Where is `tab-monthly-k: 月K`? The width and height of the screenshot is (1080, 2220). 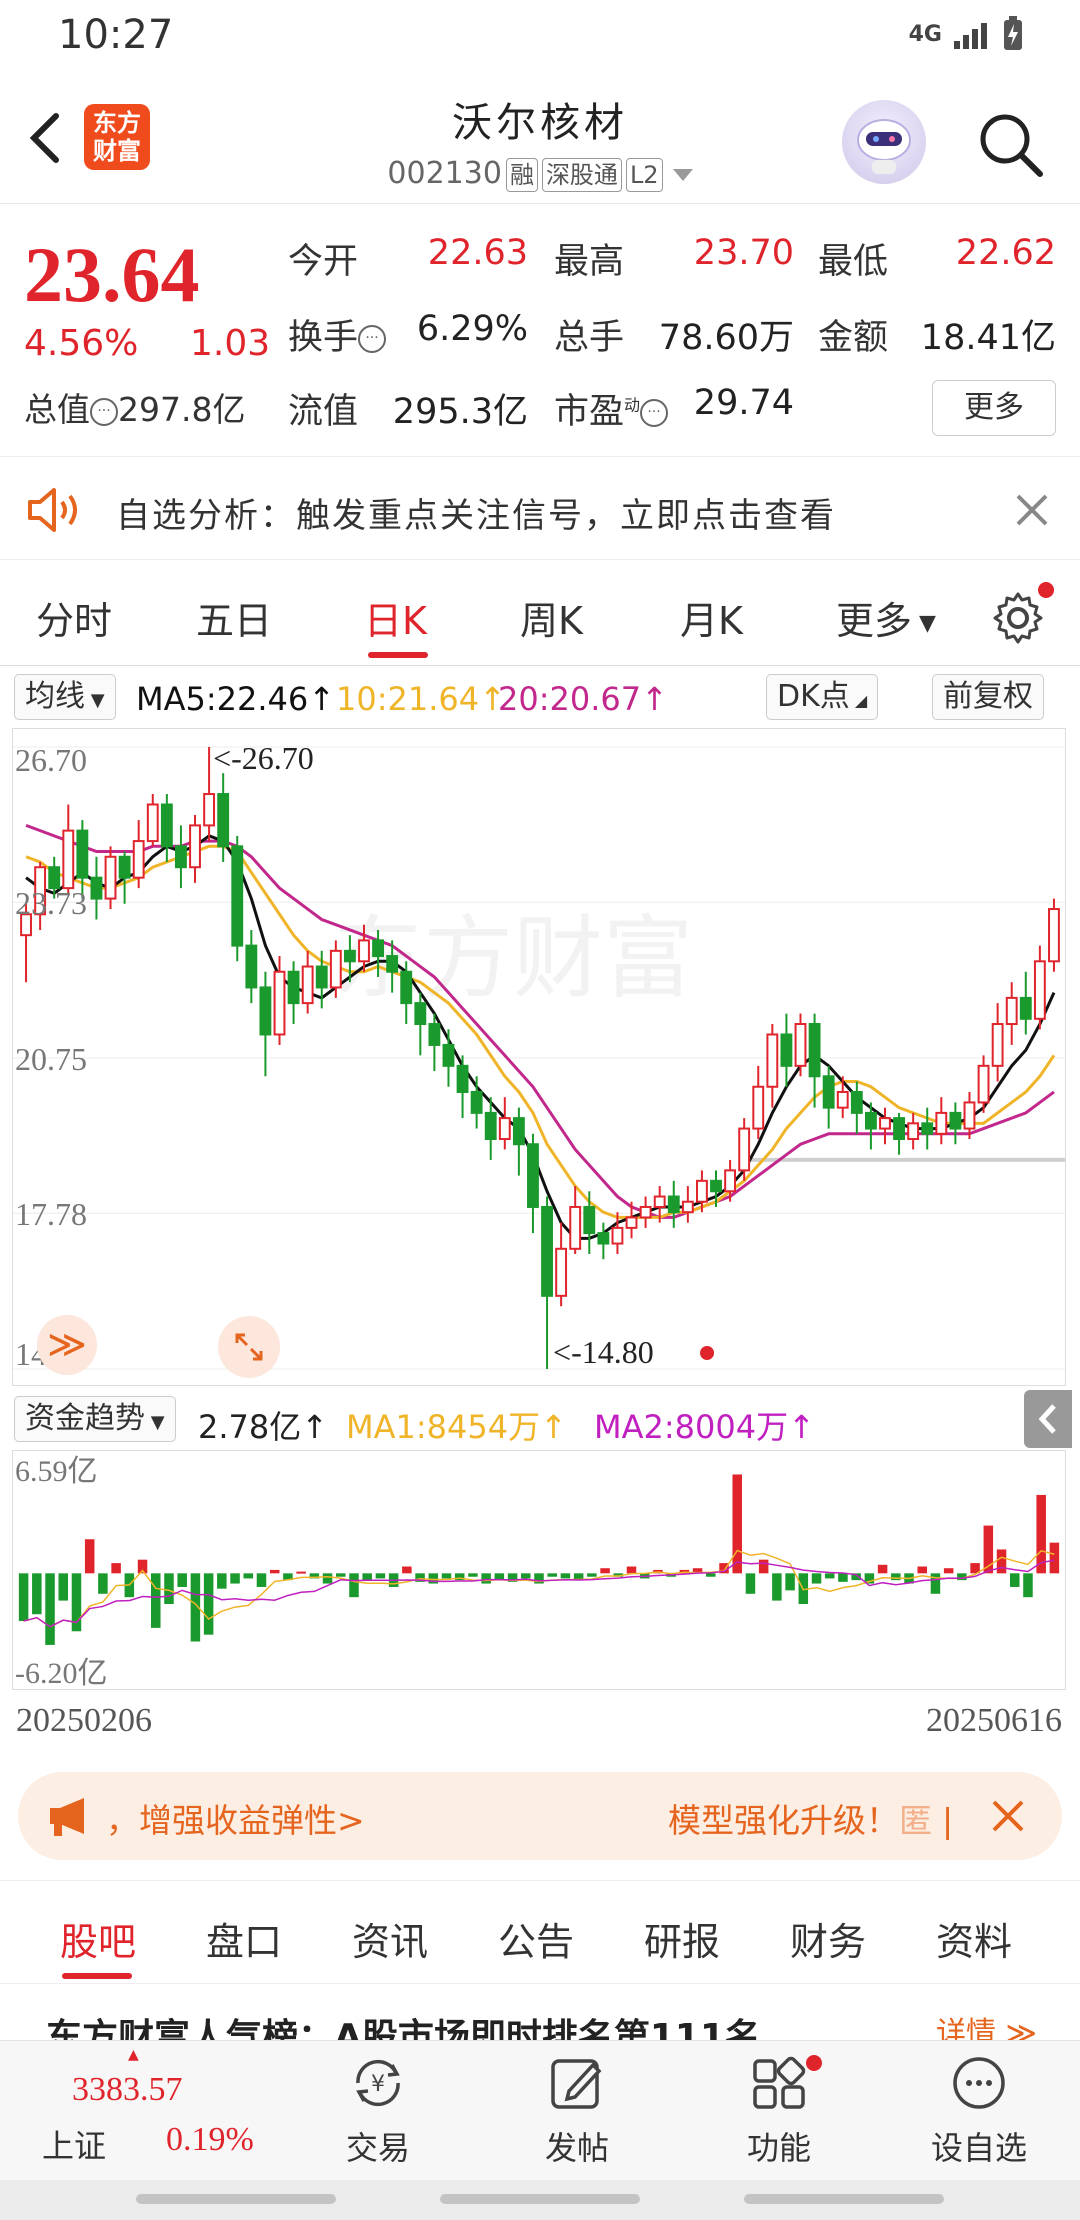 tab-monthly-k: 月K is located at coordinates (711, 621).